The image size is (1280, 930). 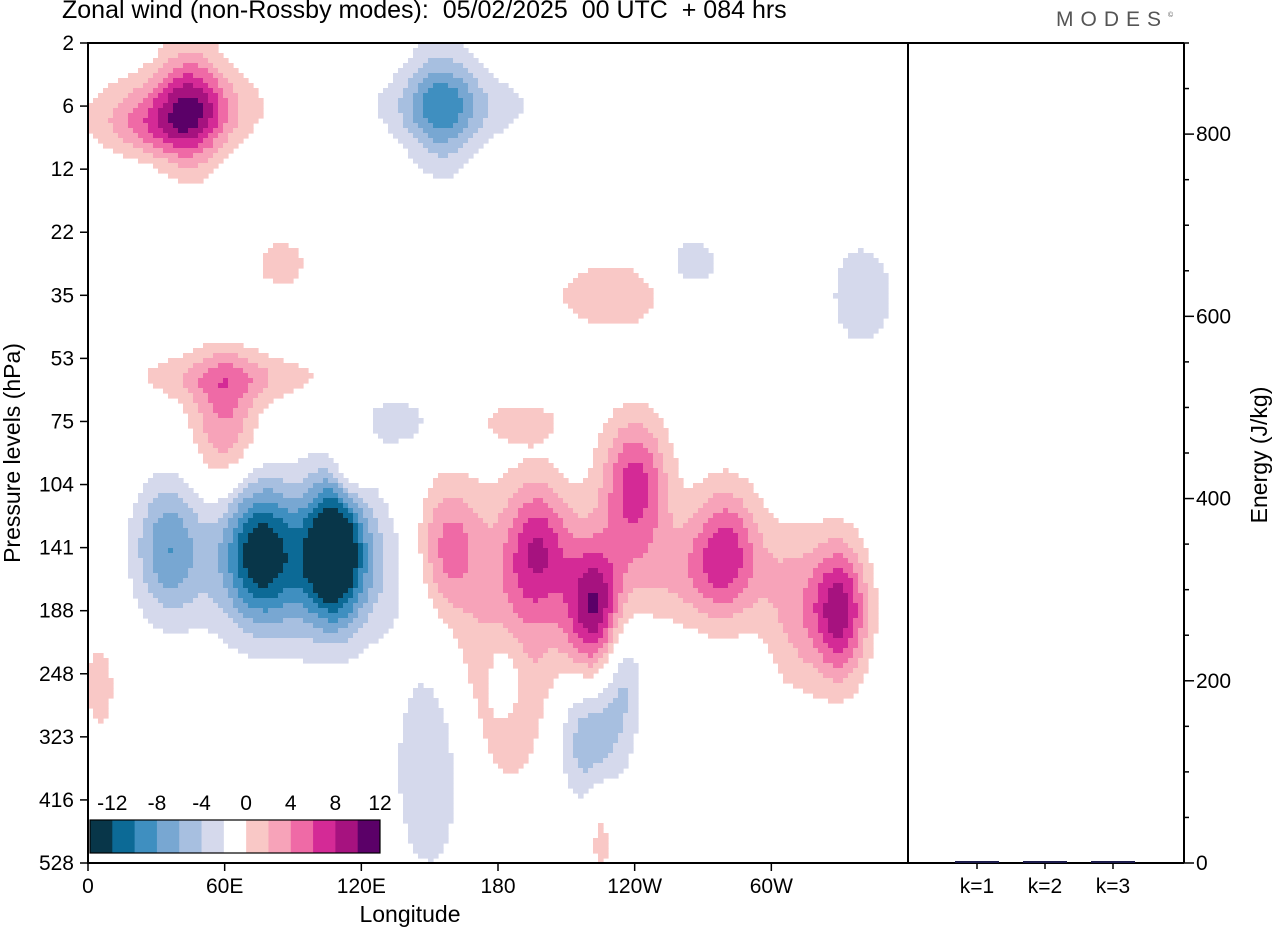 I want to click on x-tick-label: 120W, so click(x=634, y=886).